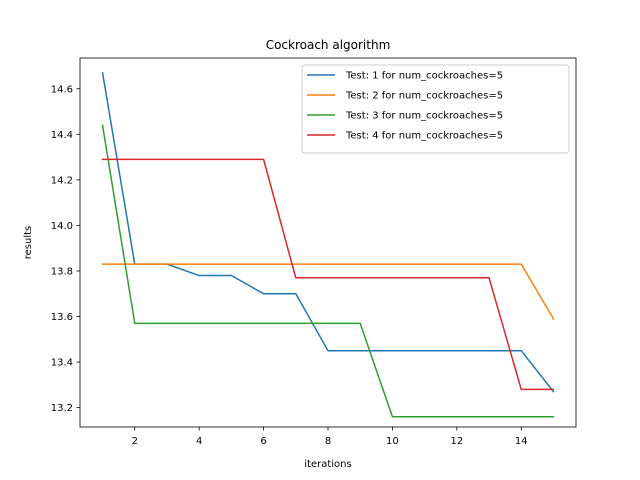 The width and height of the screenshot is (640, 480). What do you see at coordinates (62, 89) in the screenshot?
I see `y-tick-label: 14.6` at bounding box center [62, 89].